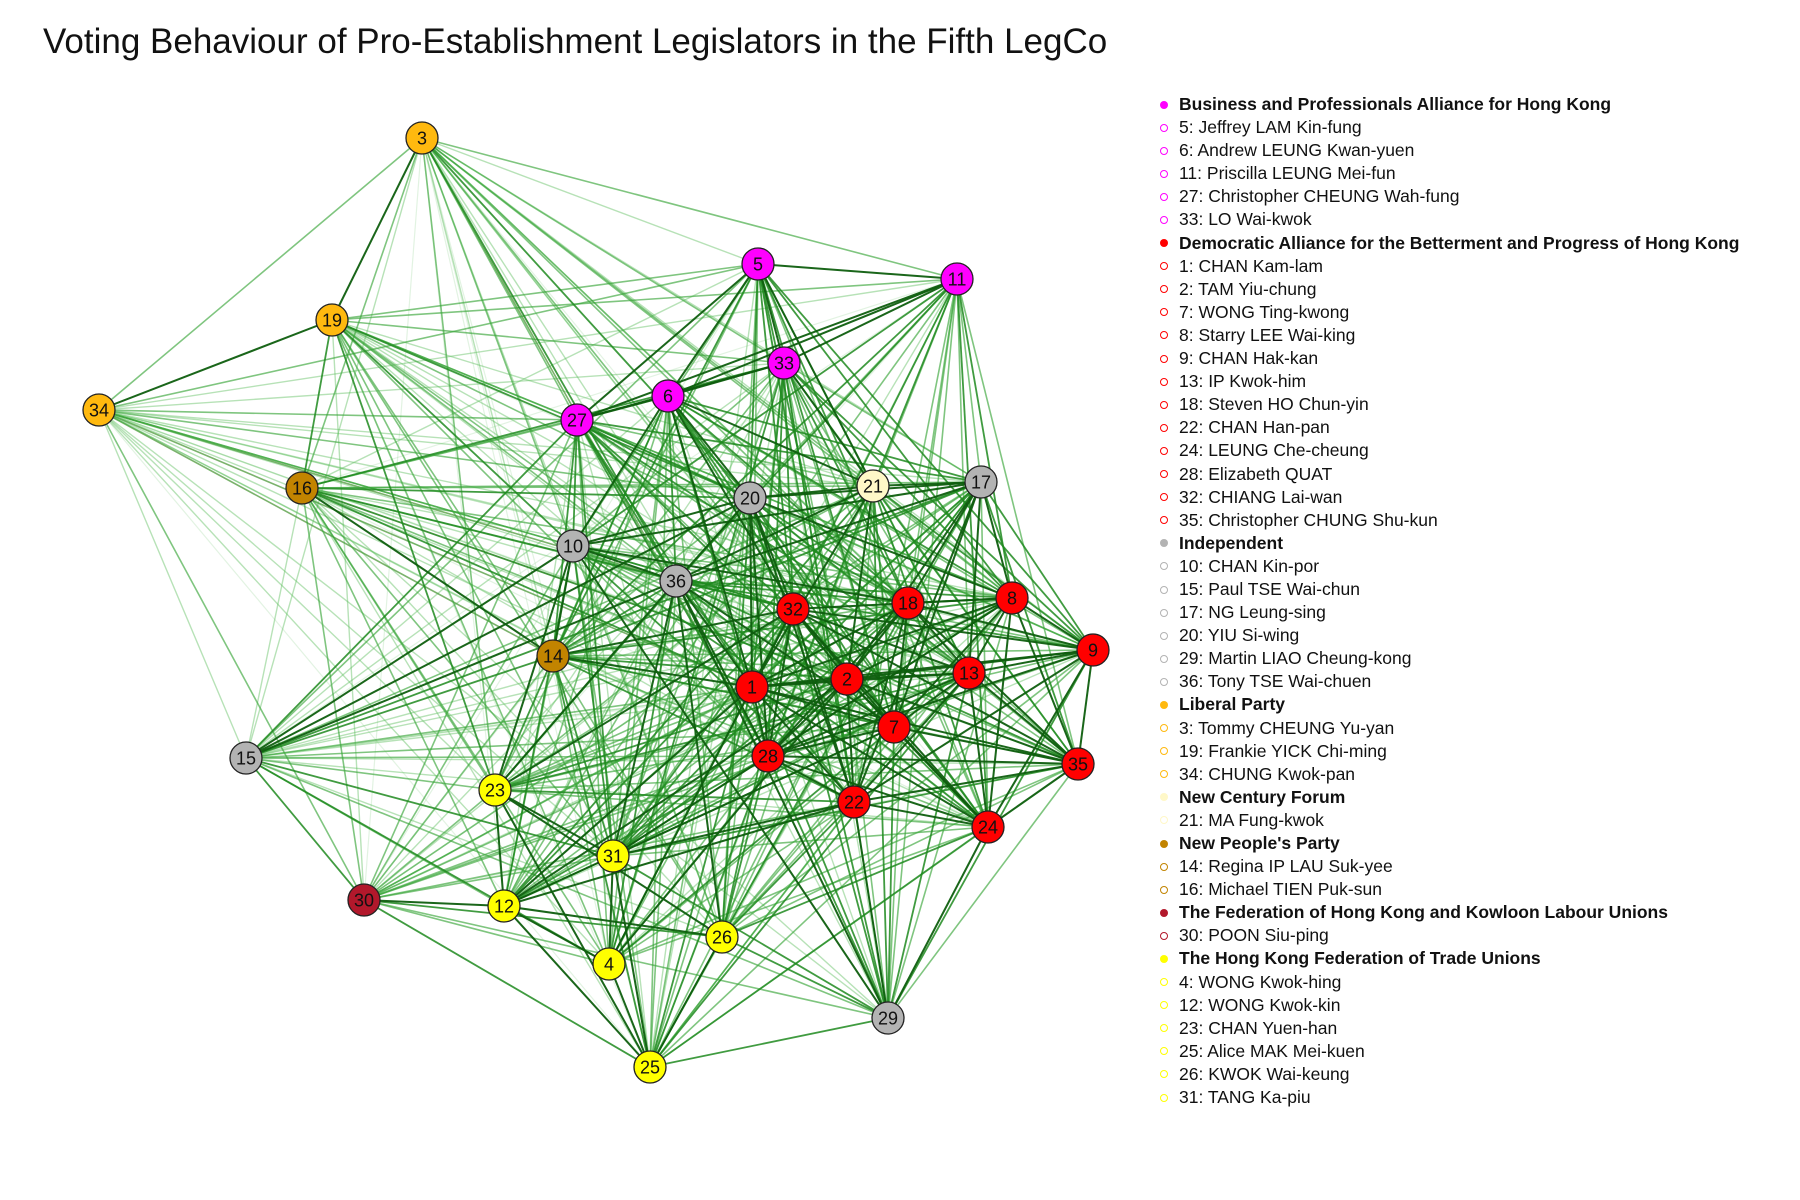  I want to click on node-18: 18, so click(908, 603).